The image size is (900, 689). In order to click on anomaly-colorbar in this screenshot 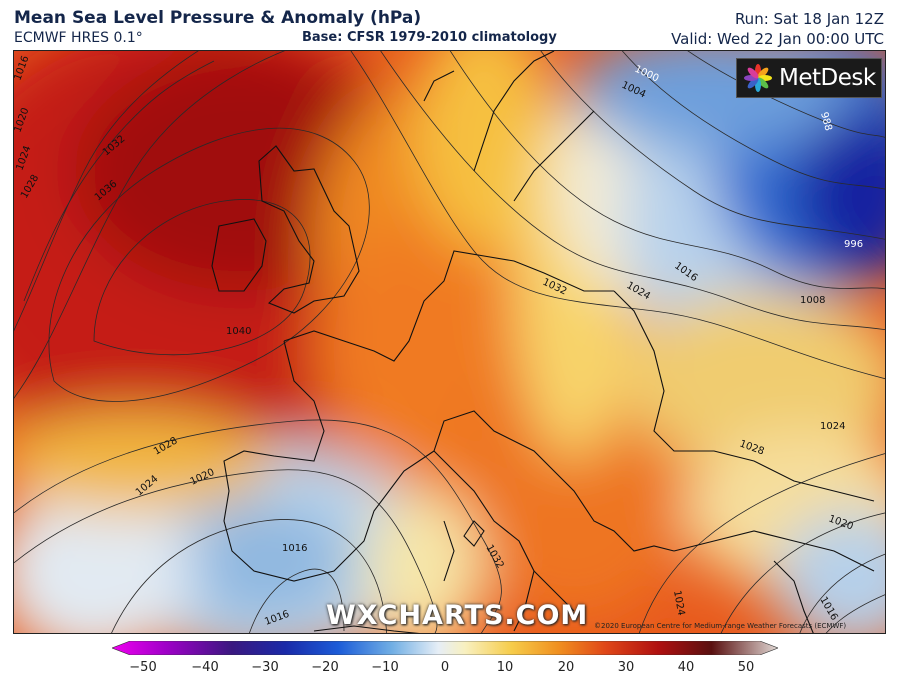, I will do `click(445, 648)`.